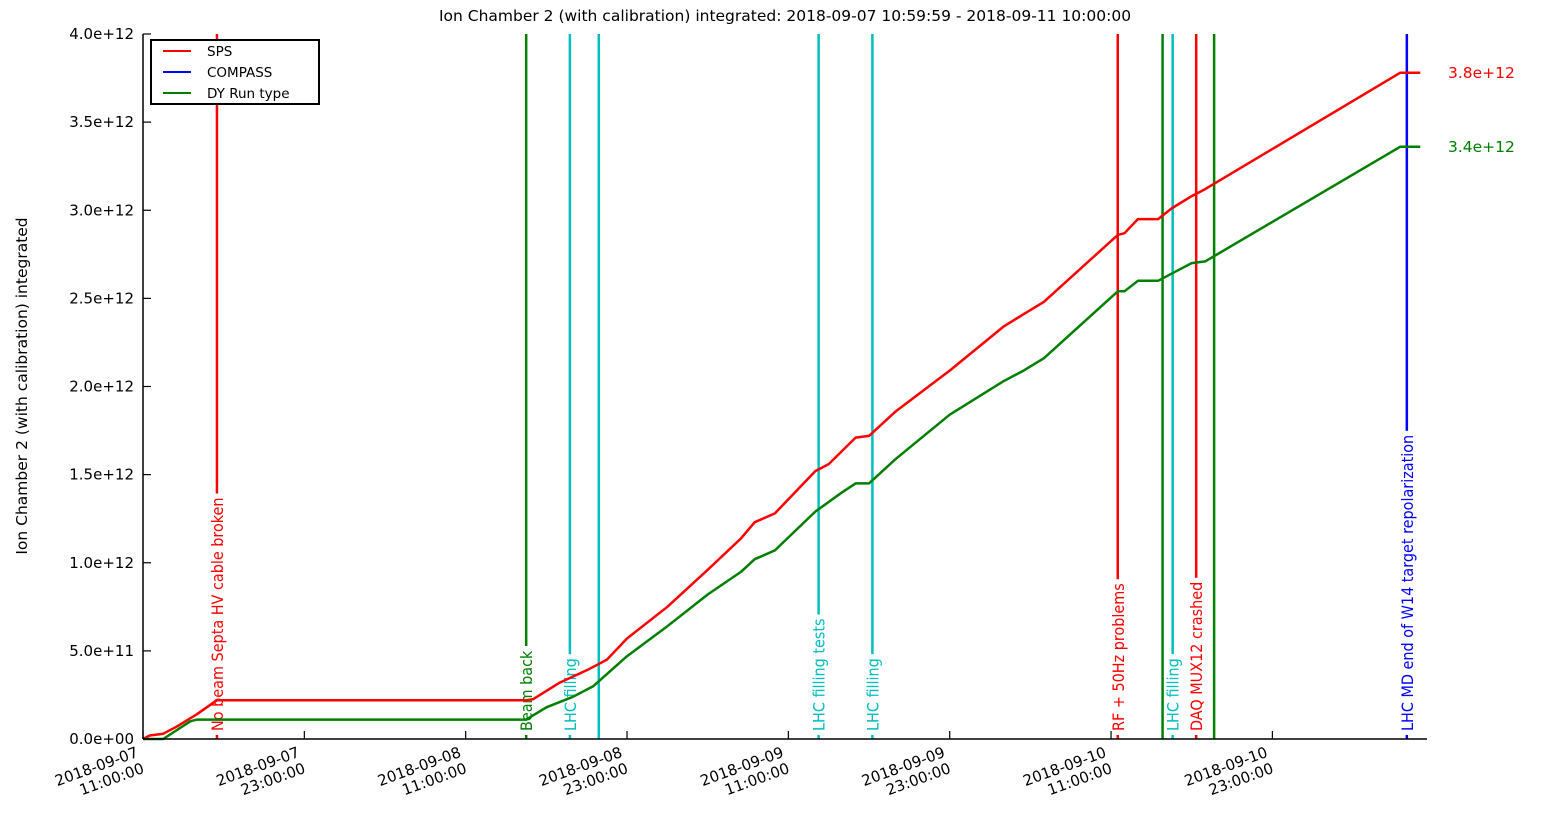 Image resolution: width=1542 pixels, height=813 pixels. Describe the element at coordinates (1481, 147) in the screenshot. I see `series-end-label: 3.4e+12` at that location.